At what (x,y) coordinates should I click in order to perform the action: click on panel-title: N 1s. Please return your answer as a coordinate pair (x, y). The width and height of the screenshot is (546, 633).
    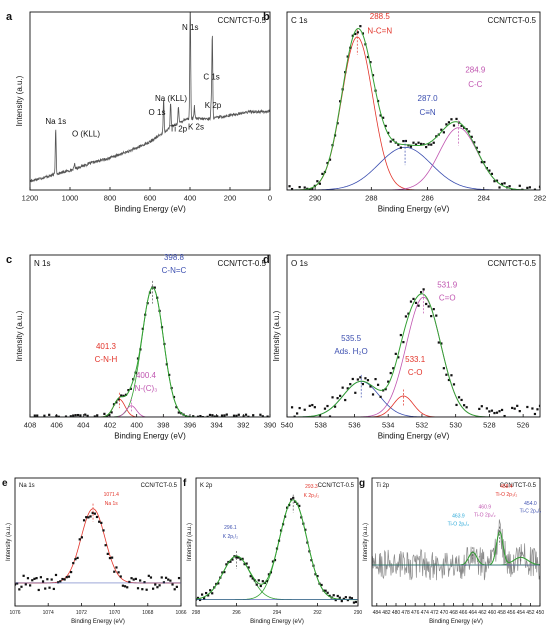
    Looking at the image, I should click on (42, 263).